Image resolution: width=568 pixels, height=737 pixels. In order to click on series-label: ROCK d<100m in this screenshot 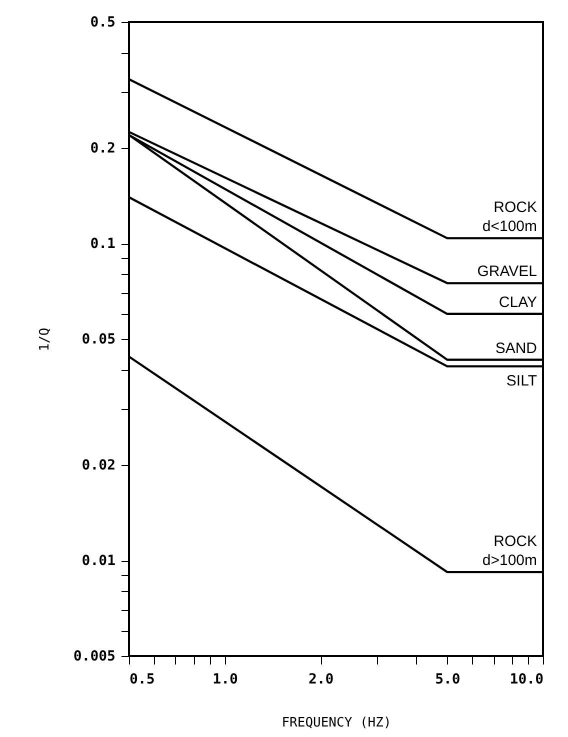, I will do `click(509, 217)`.